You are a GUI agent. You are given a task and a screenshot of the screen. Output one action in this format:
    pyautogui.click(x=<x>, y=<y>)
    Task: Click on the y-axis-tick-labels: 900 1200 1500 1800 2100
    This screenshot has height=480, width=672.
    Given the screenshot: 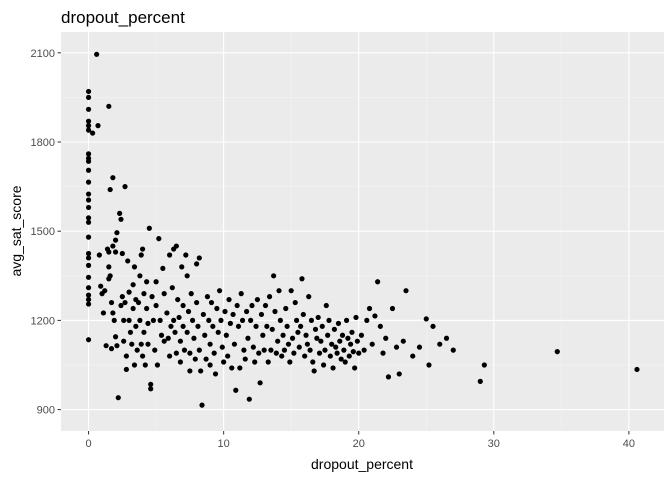 What is the action you would take?
    pyautogui.click(x=43, y=232)
    